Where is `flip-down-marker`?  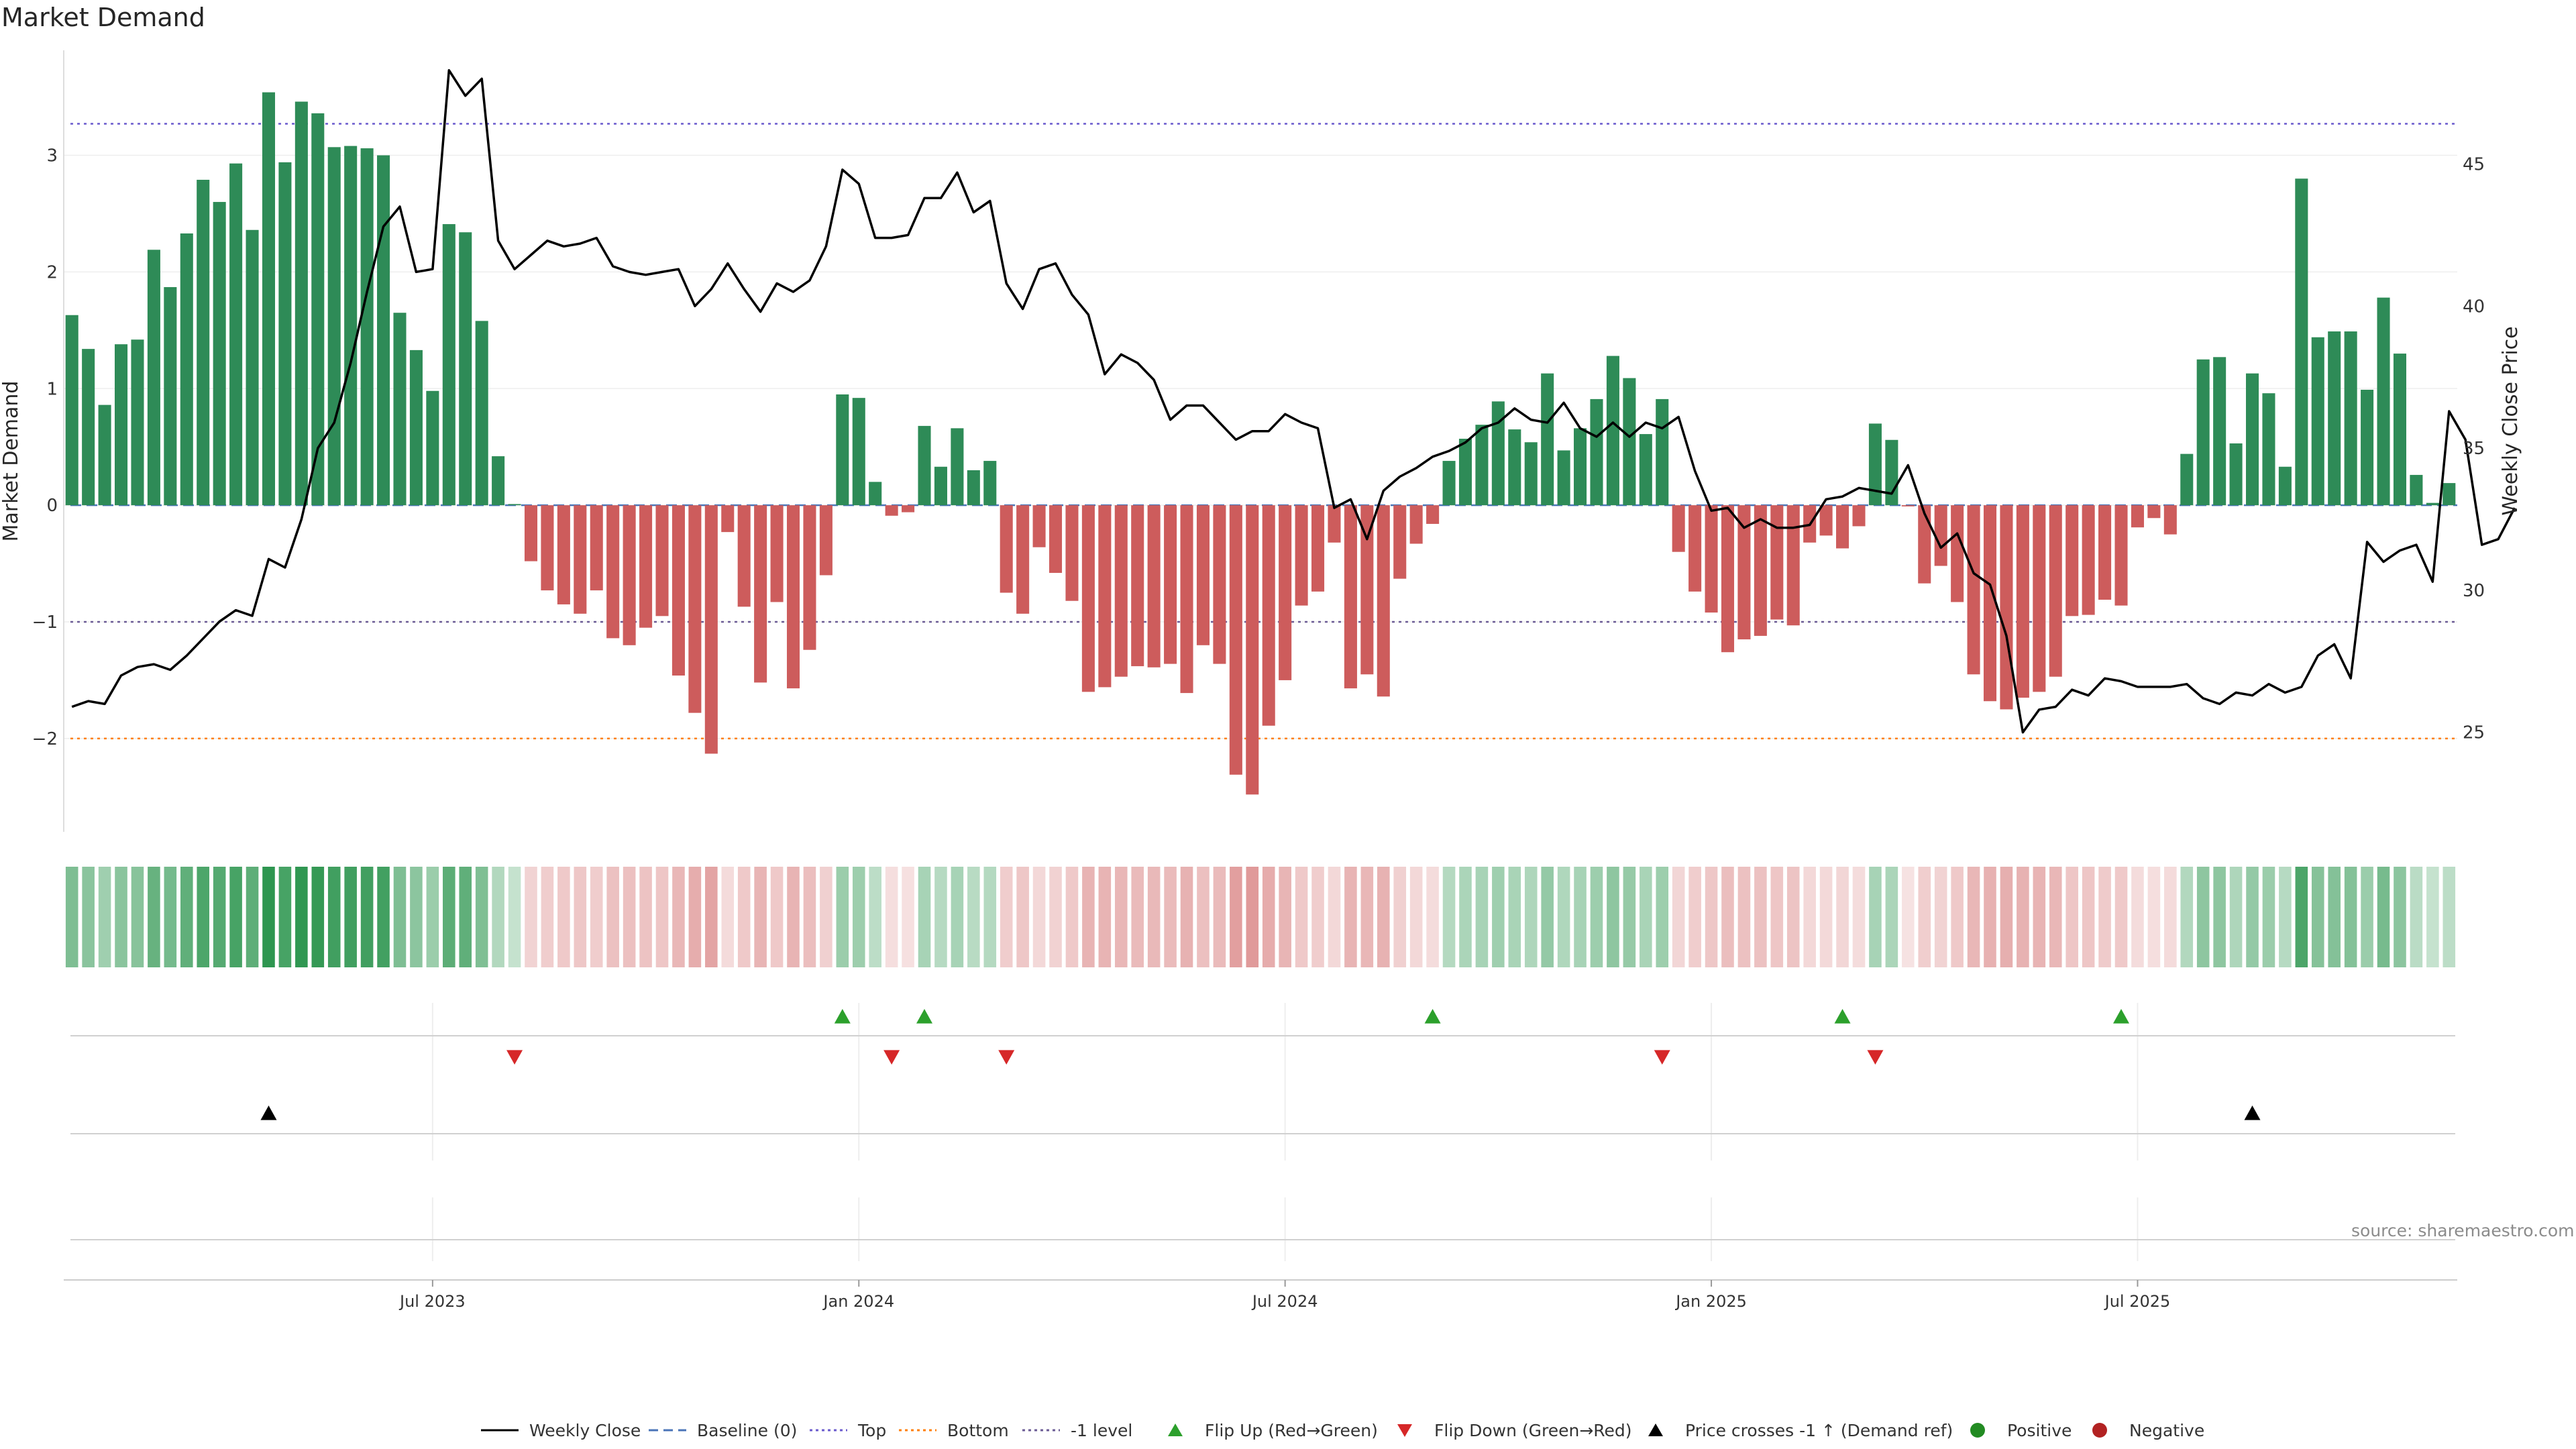
flip-down-marker is located at coordinates (1006, 1057).